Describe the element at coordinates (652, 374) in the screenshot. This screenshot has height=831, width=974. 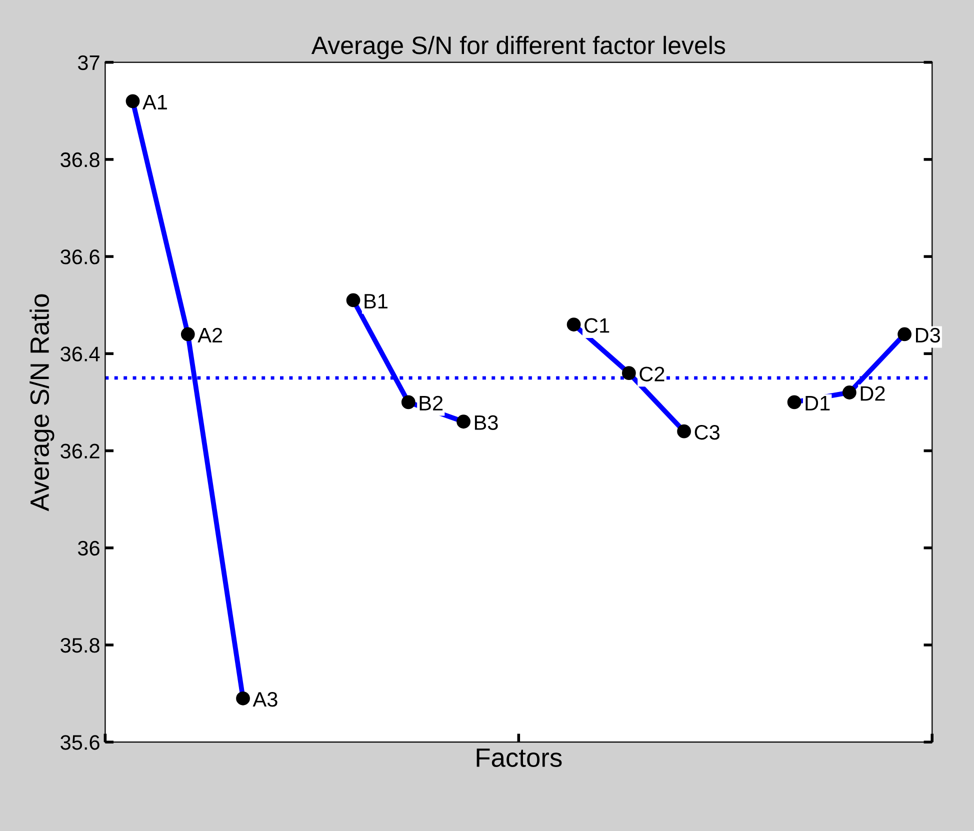
I see `data-label: C2` at that location.